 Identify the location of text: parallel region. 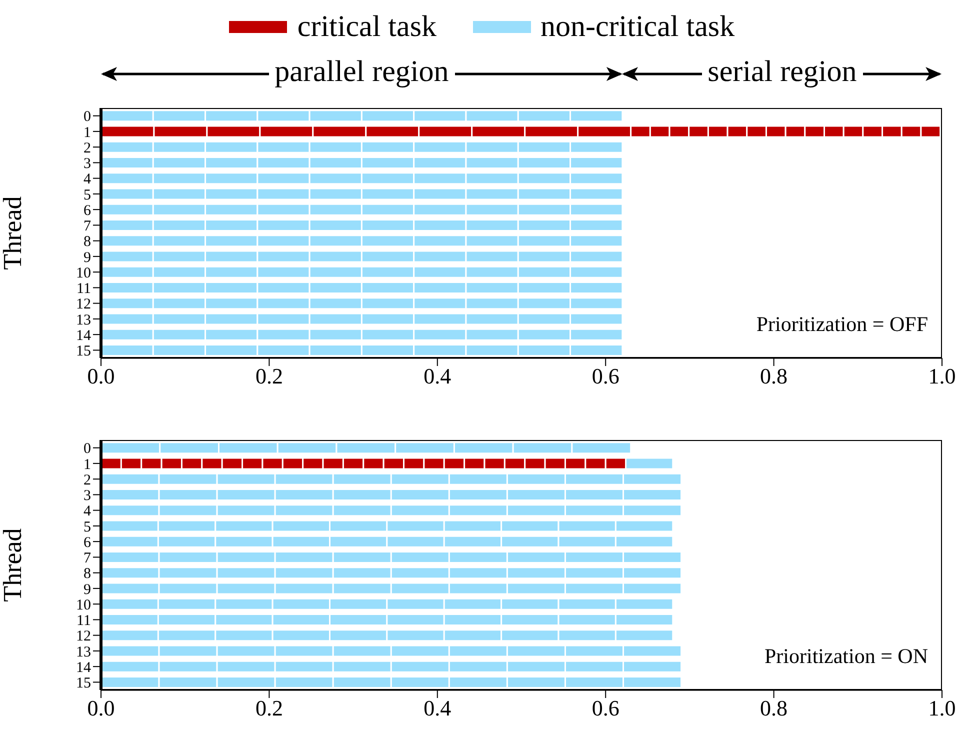
(361, 72).